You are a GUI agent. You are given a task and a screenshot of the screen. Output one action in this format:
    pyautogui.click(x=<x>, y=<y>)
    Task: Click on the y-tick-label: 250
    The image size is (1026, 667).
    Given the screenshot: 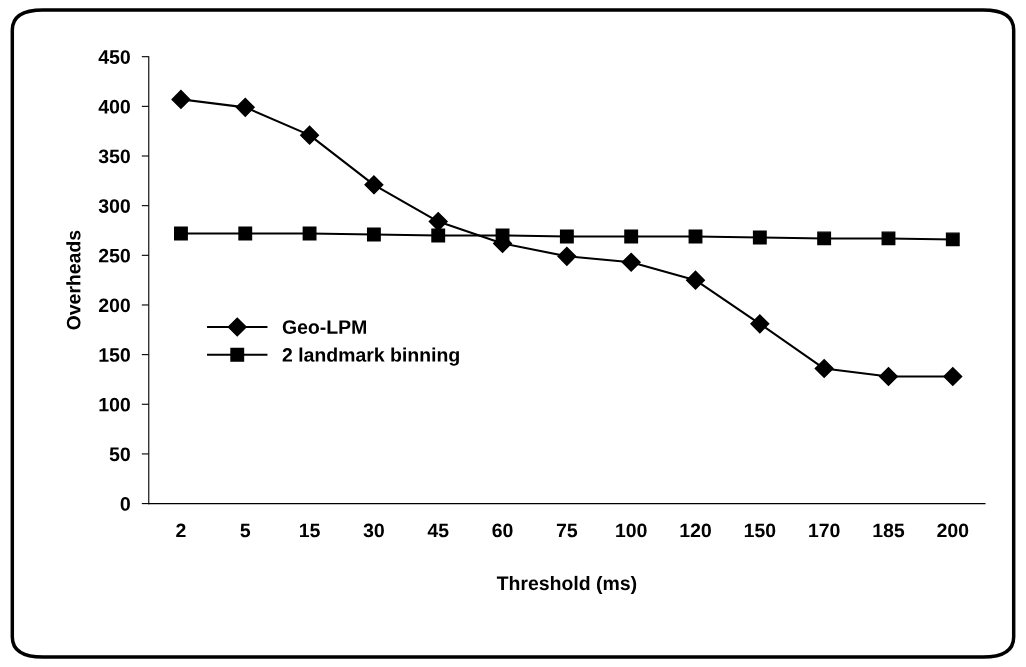 What is the action you would take?
    pyautogui.click(x=114, y=255)
    